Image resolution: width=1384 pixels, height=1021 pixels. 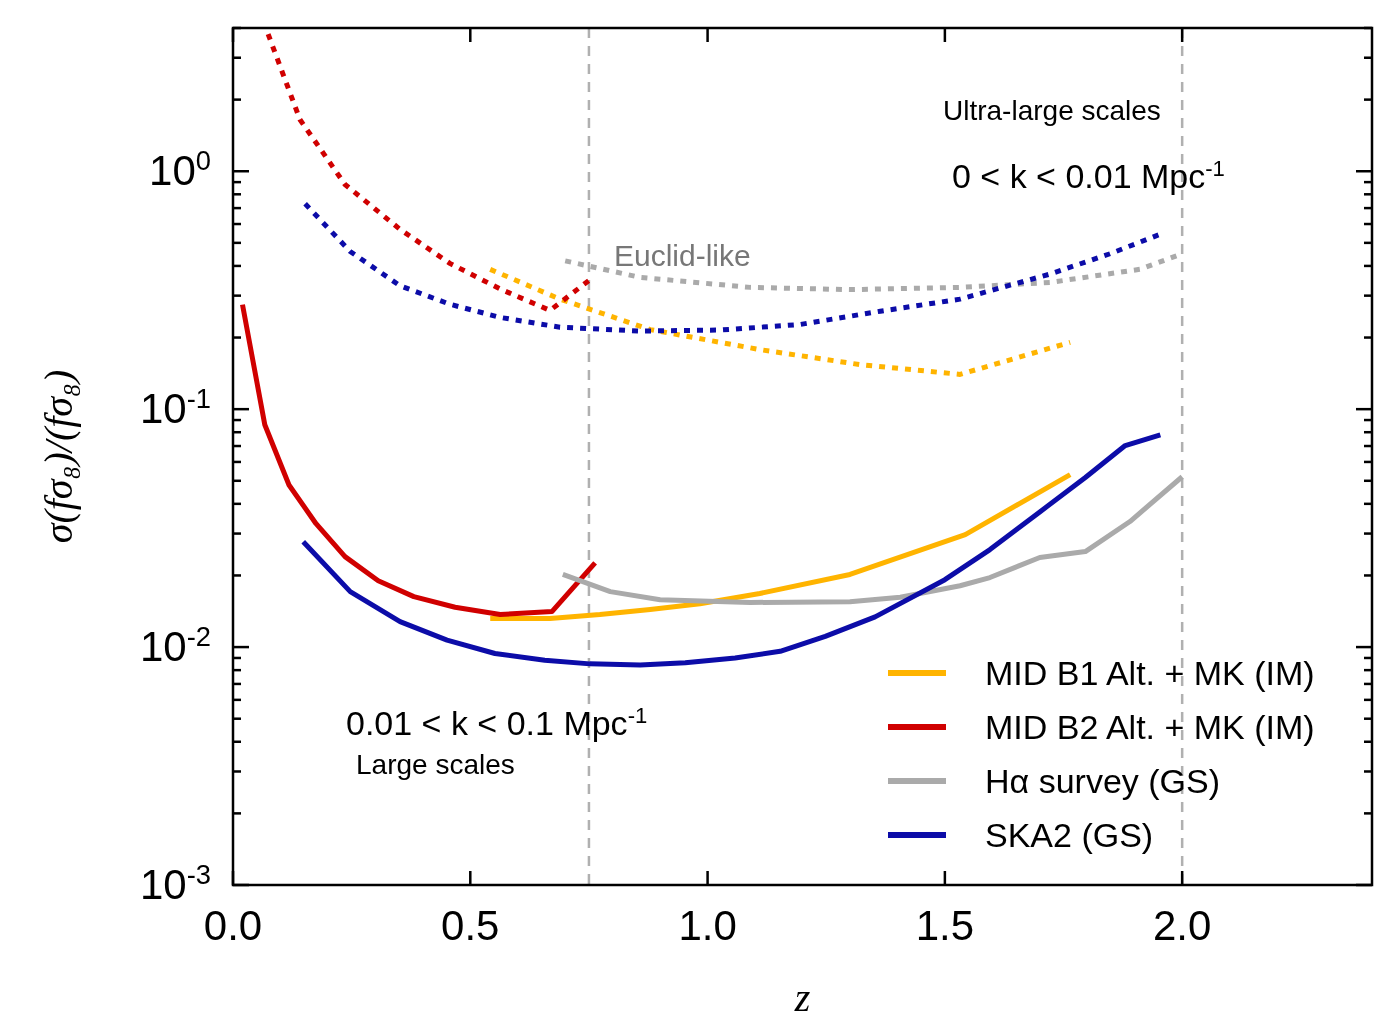 I want to click on x-tick-label: 1.0, so click(x=707, y=925).